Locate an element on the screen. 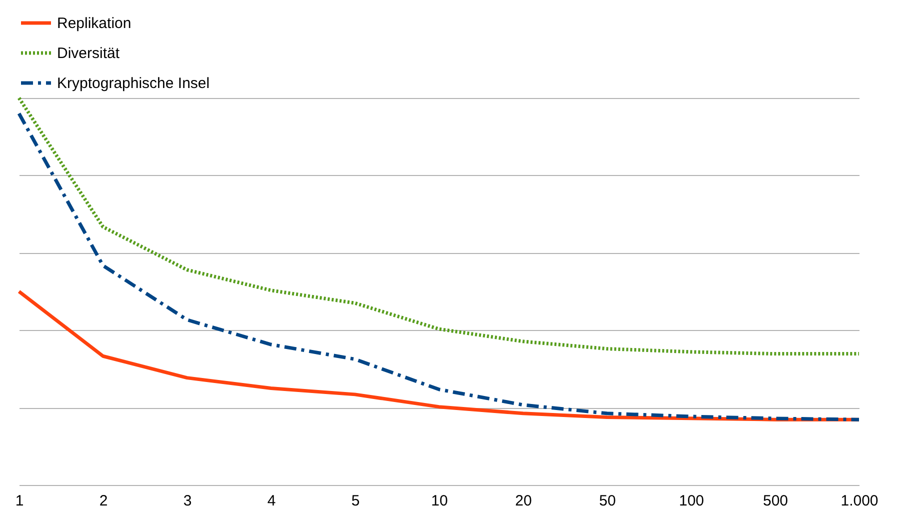 This screenshot has width=904, height=513. x-tick-label: 3 is located at coordinates (187, 501).